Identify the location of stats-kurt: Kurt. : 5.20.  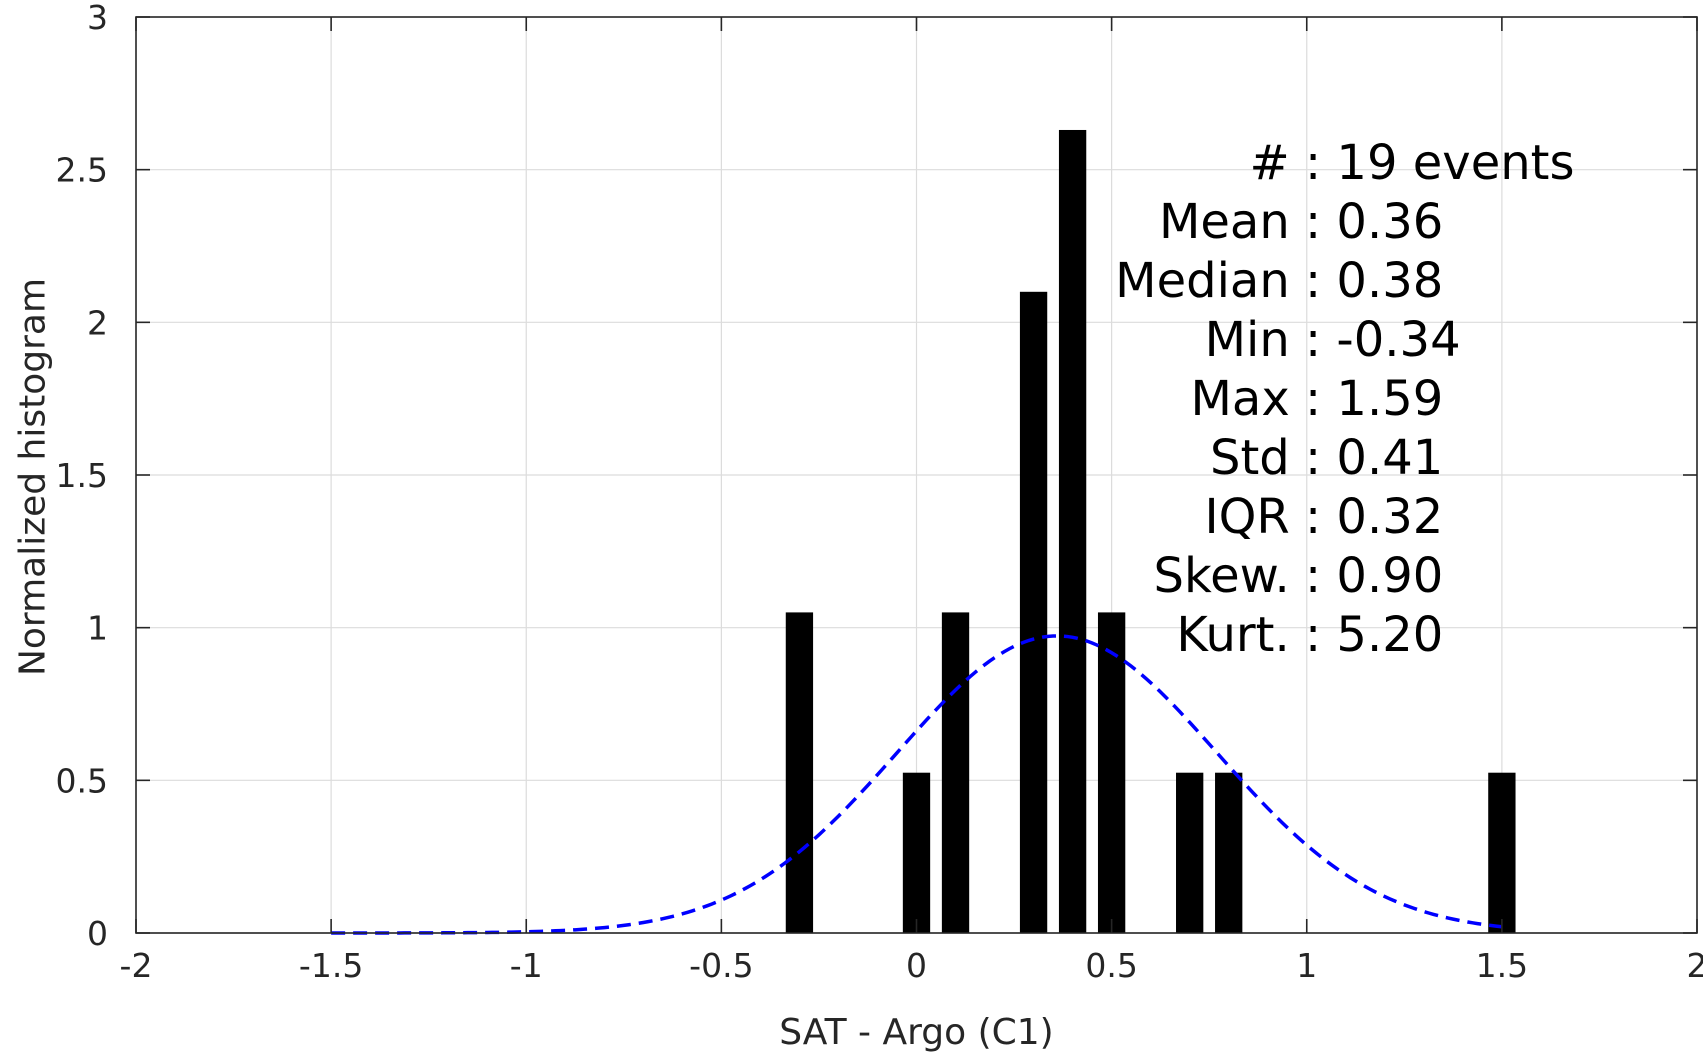
(1309, 635).